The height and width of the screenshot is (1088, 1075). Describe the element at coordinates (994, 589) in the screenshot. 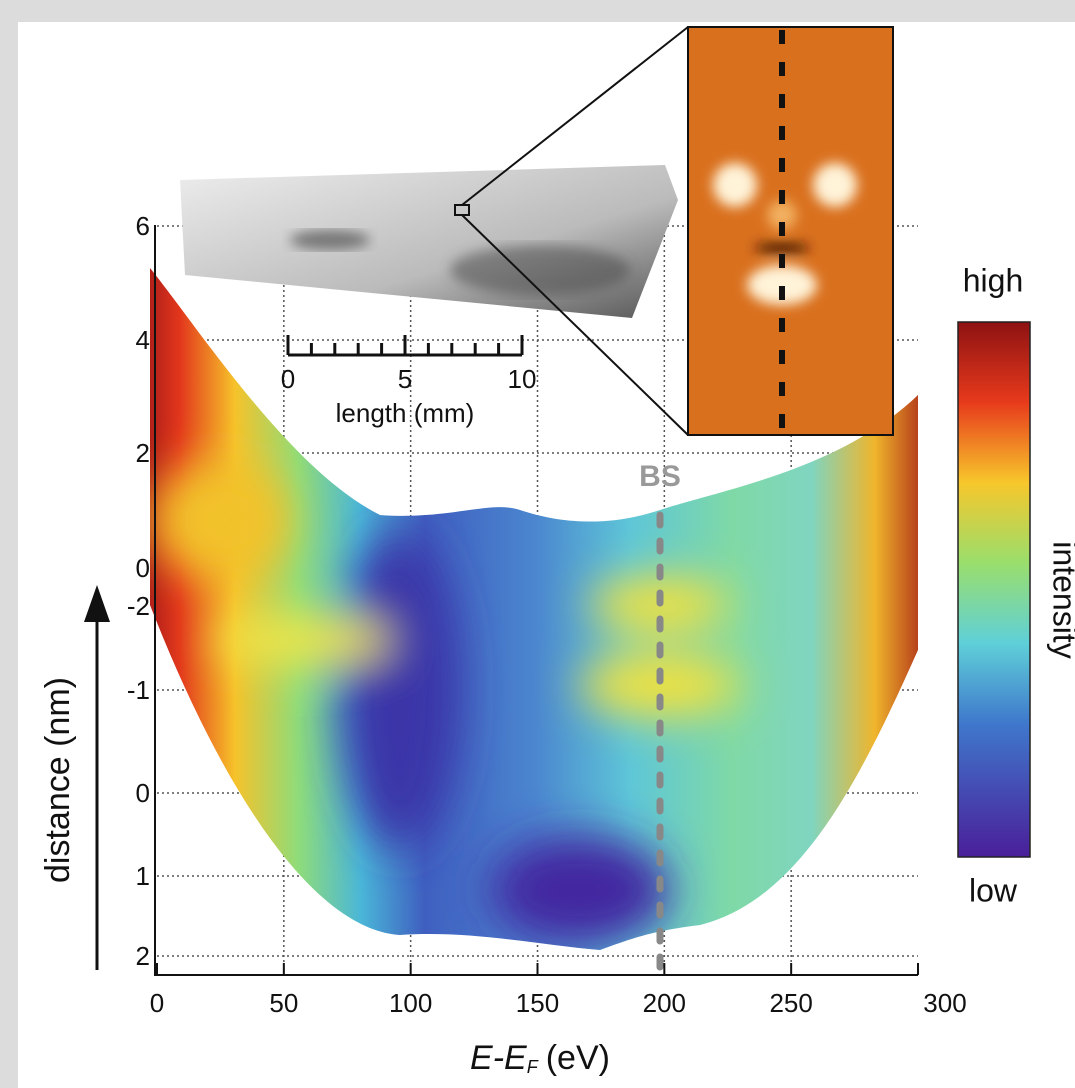

I see `colorbar` at that location.